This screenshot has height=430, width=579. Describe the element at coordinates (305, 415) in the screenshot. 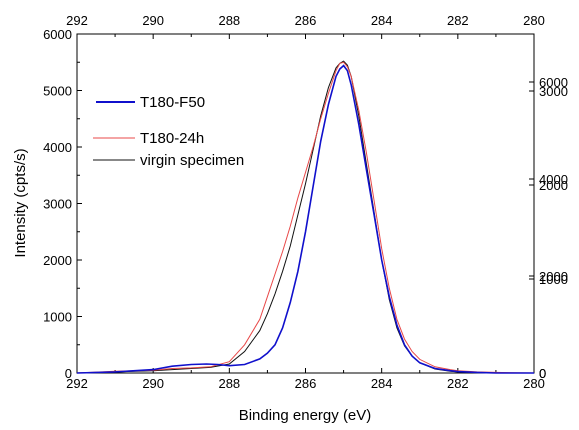

I see `x-axis-title: Binding energy (eV)` at that location.